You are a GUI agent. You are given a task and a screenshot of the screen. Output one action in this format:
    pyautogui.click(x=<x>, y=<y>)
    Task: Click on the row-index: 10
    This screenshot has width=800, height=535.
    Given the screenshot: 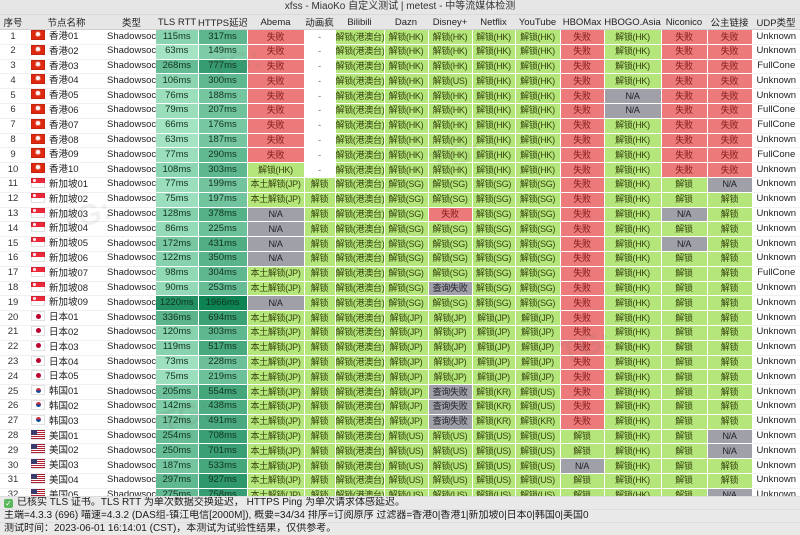 What is the action you would take?
    pyautogui.click(x=13, y=170)
    